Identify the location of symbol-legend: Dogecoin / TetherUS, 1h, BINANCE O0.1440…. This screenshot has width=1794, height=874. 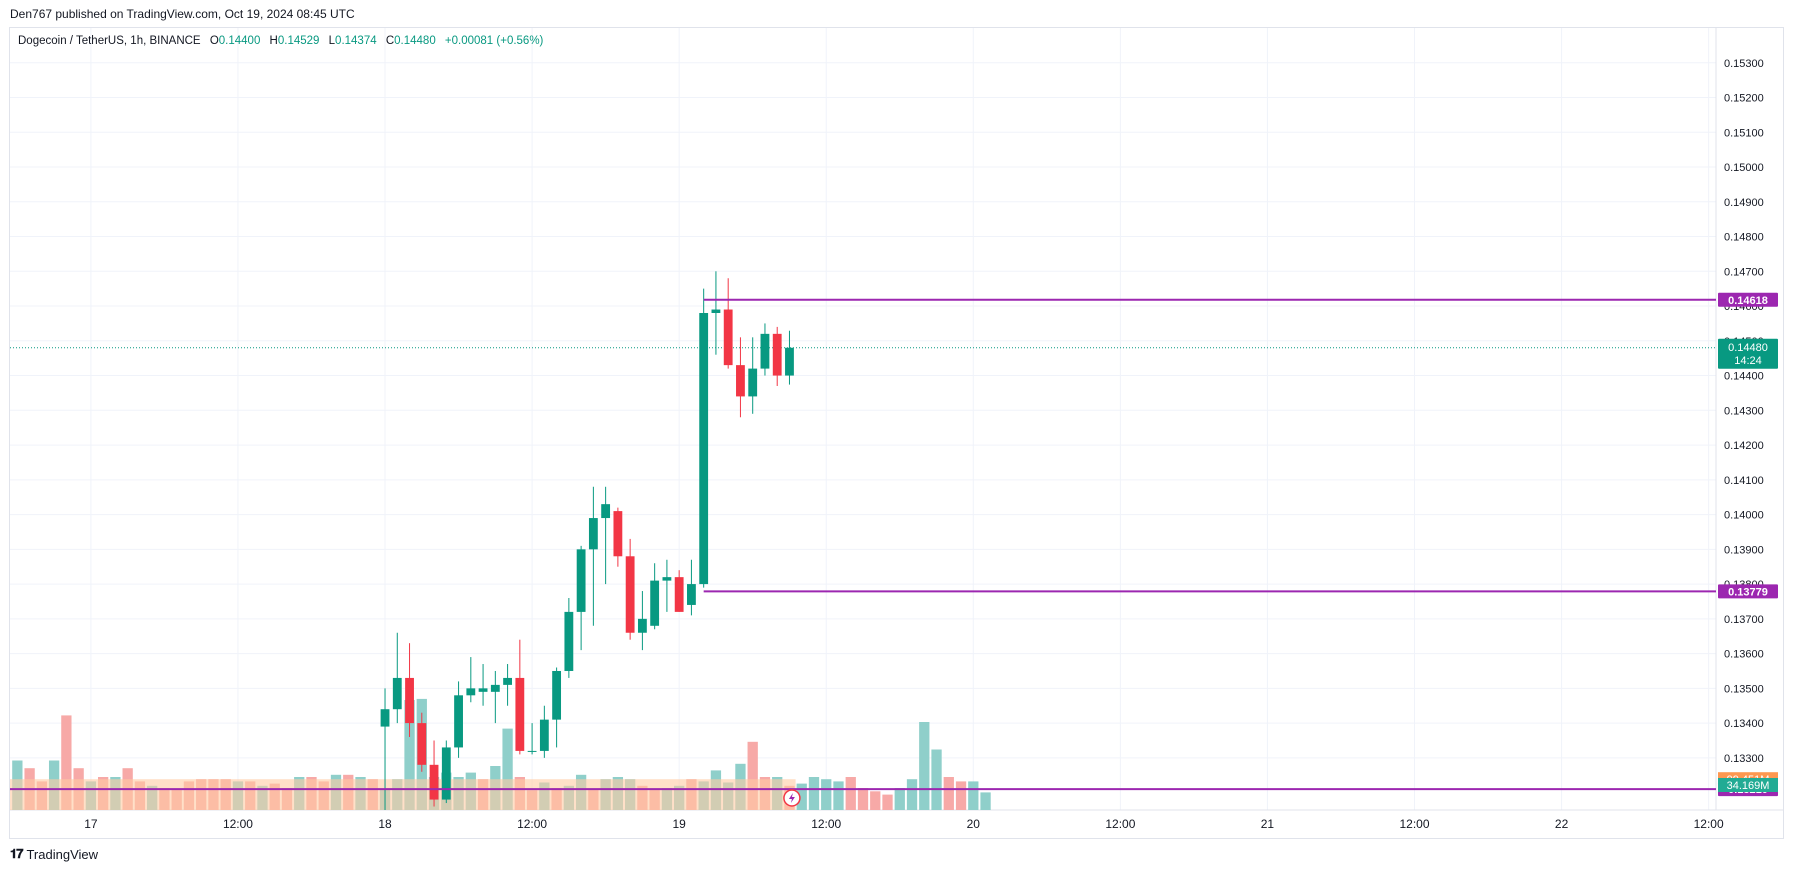
(283, 41).